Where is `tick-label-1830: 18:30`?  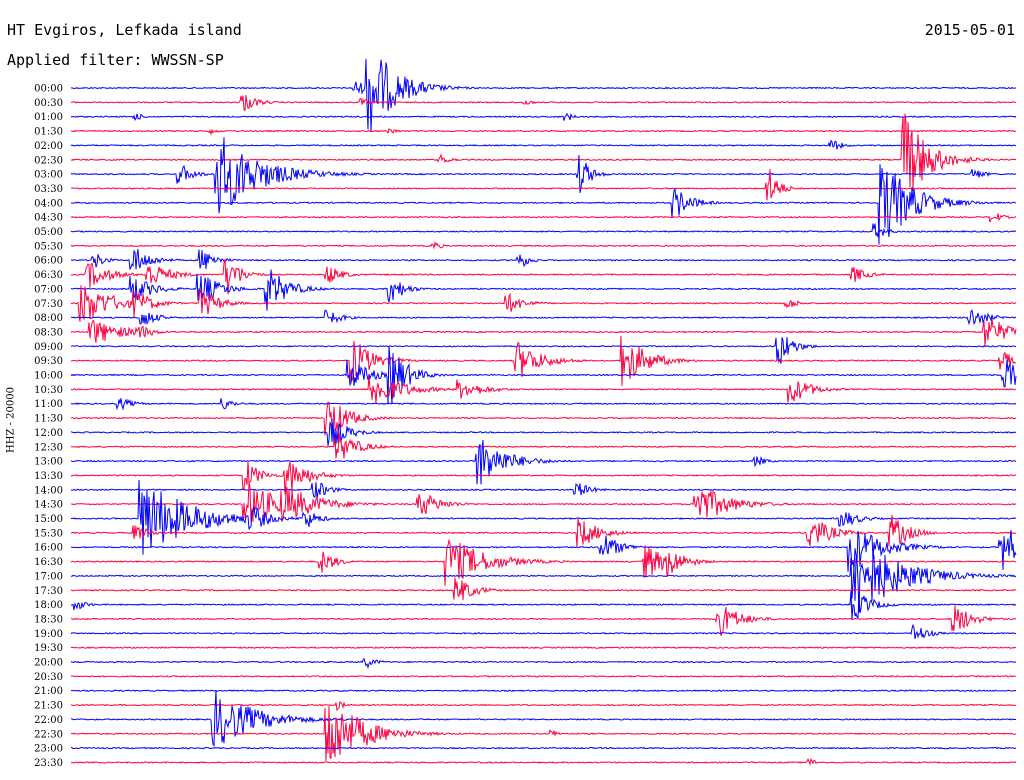 tick-label-1830: 18:30 is located at coordinates (48, 619).